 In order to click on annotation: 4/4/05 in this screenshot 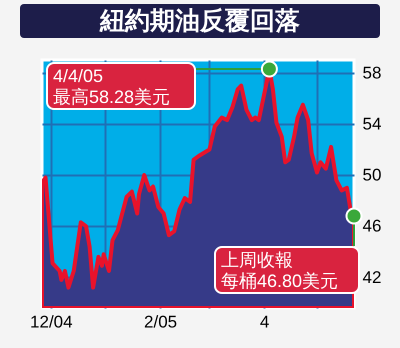, I will do `click(78, 76)`.